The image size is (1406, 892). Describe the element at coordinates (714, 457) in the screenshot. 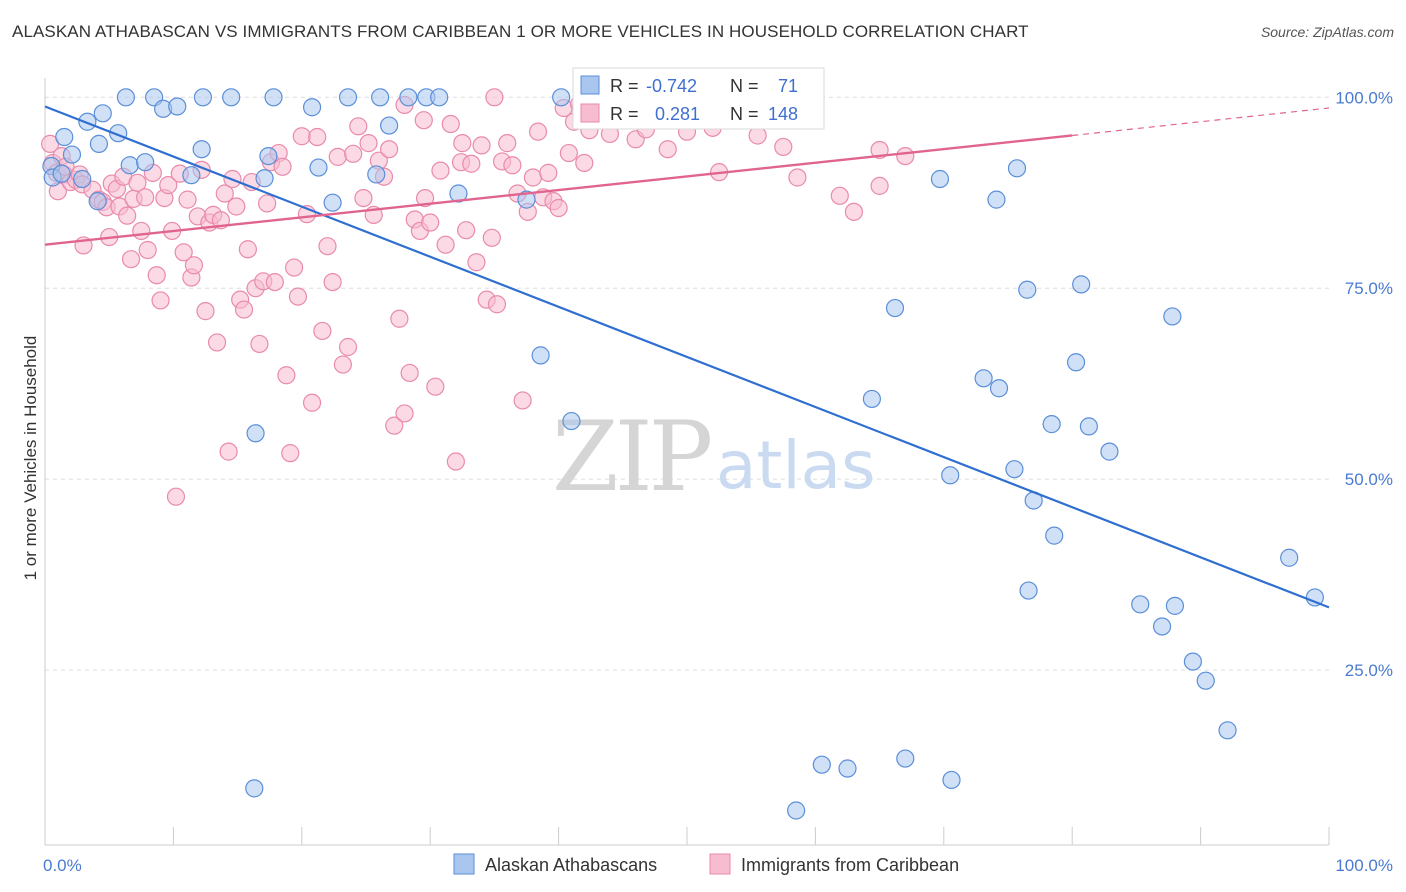

I see `watermark: ZIP atlas` at that location.